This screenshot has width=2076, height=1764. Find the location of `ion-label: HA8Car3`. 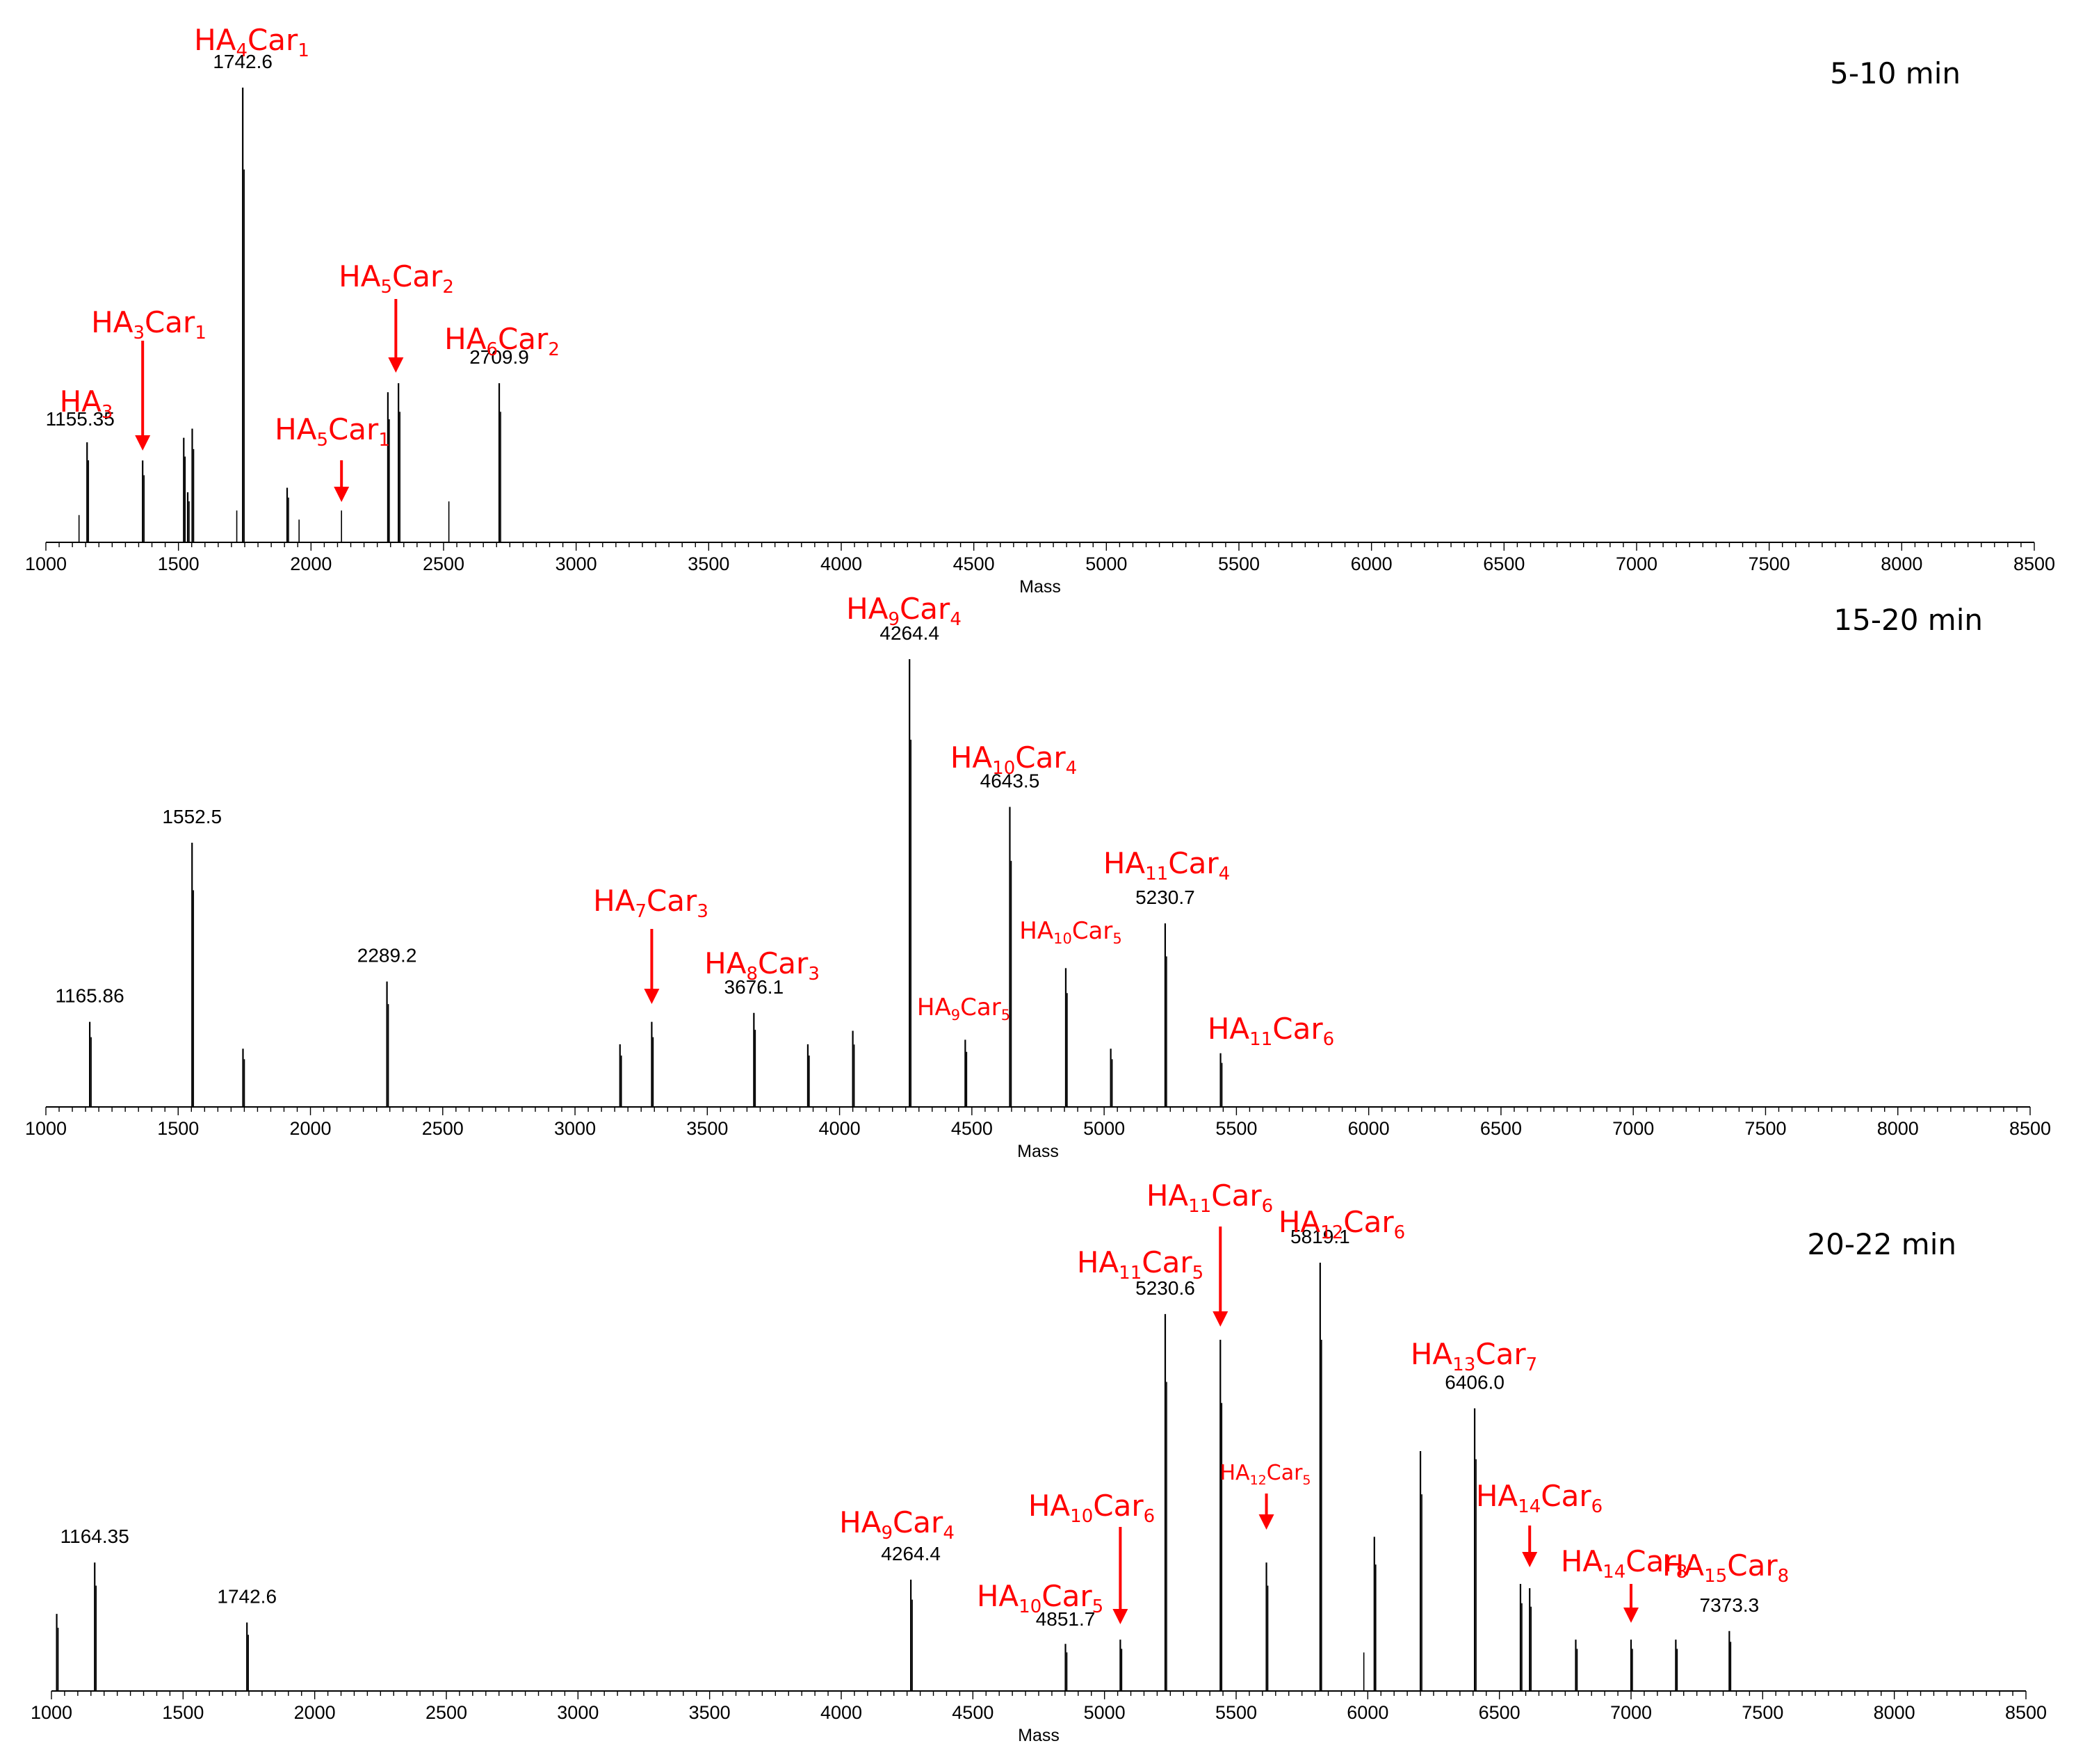

ion-label: HA8Car3 is located at coordinates (762, 965).